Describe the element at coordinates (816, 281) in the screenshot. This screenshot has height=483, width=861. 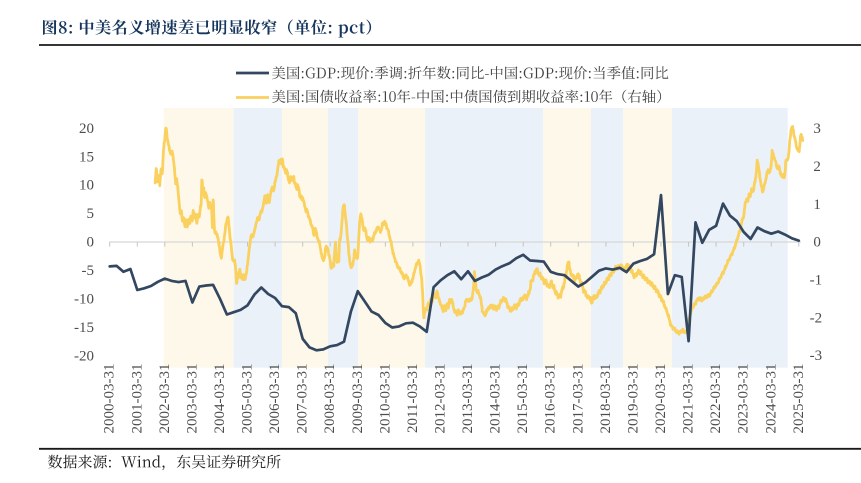
I see `svg-text: -1` at that location.